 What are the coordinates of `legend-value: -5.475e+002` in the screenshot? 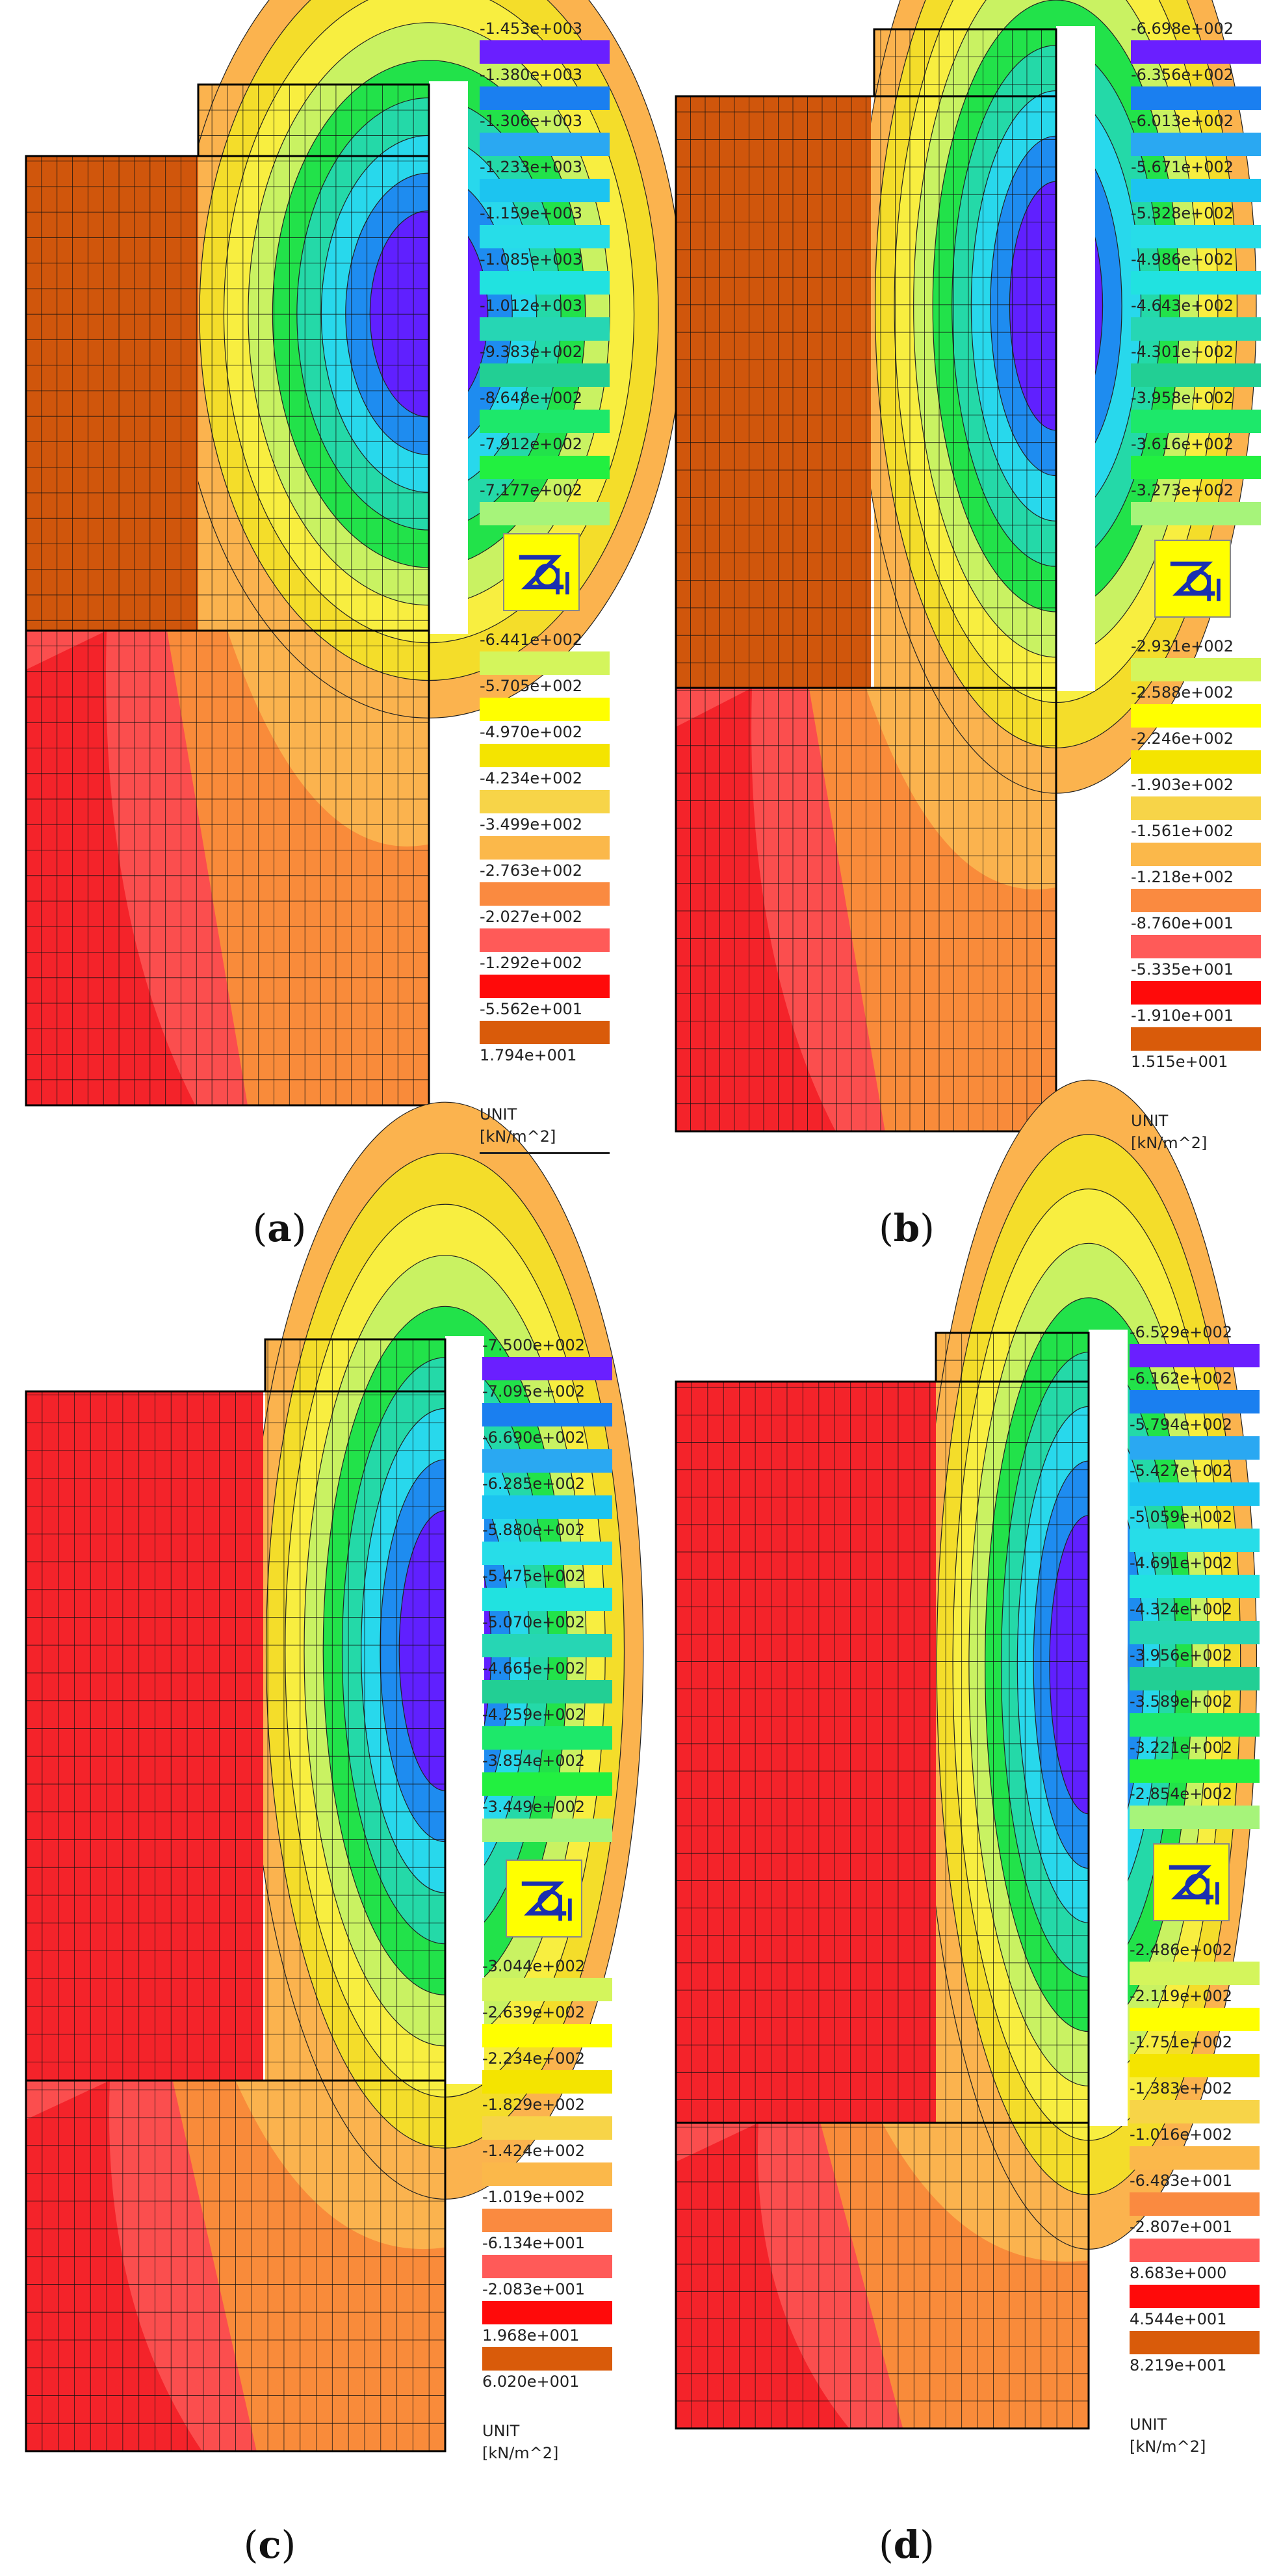 It's located at (534, 1576).